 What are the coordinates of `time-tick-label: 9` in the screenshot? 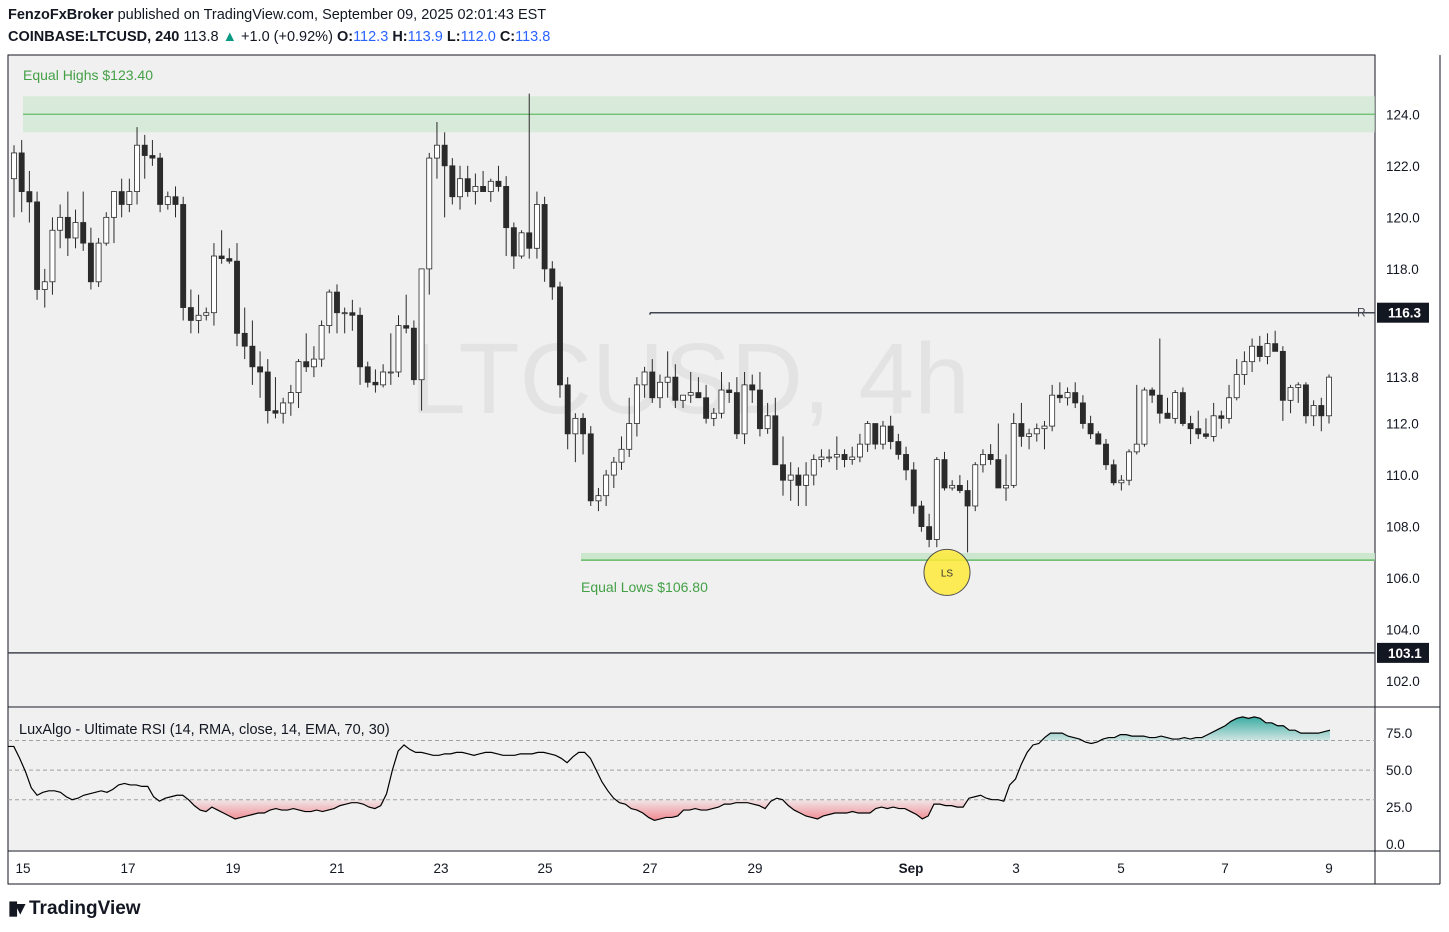 It's located at (1329, 868).